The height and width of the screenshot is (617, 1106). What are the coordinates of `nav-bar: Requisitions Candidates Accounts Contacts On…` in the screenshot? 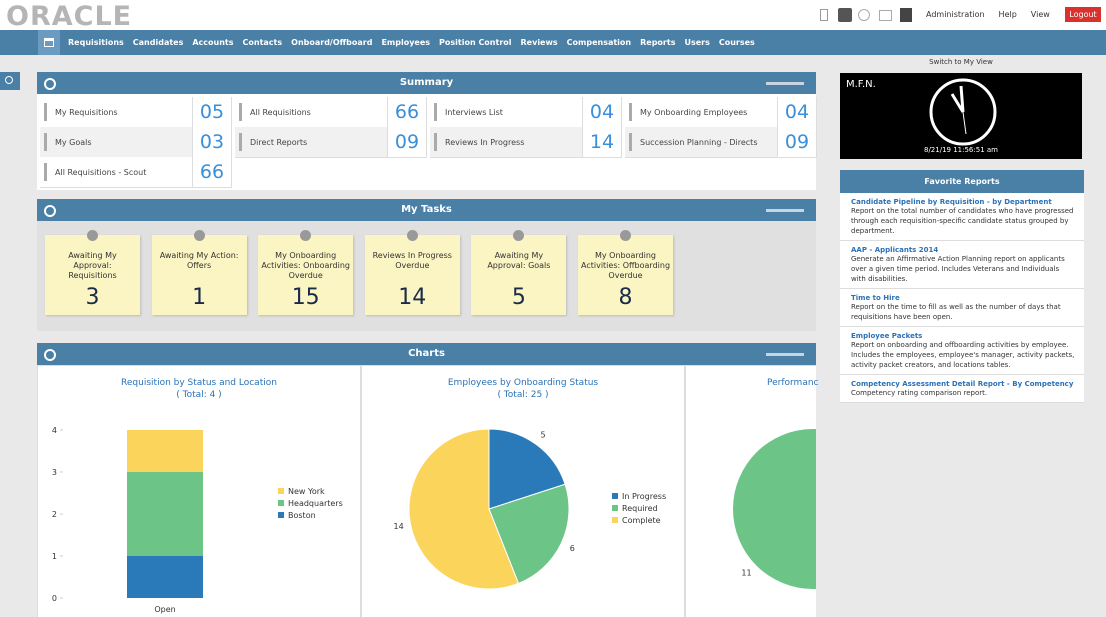 It's located at (553, 42).